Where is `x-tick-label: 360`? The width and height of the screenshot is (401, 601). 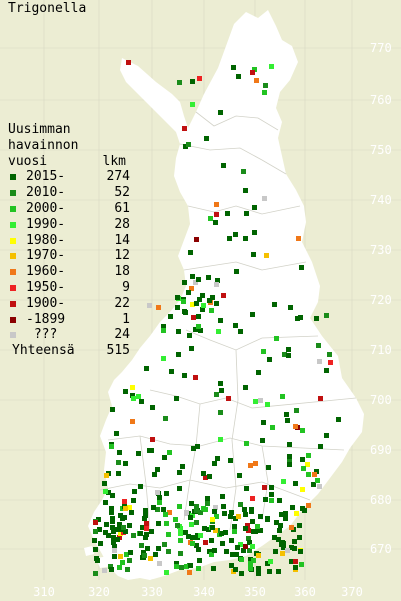
x-tick-label: 360 is located at coordinates (305, 592).